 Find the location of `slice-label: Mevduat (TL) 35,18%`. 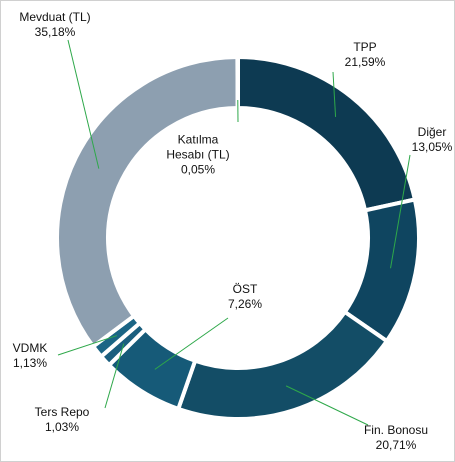

slice-label: Mevduat (TL) 35,18% is located at coordinates (54, 25).